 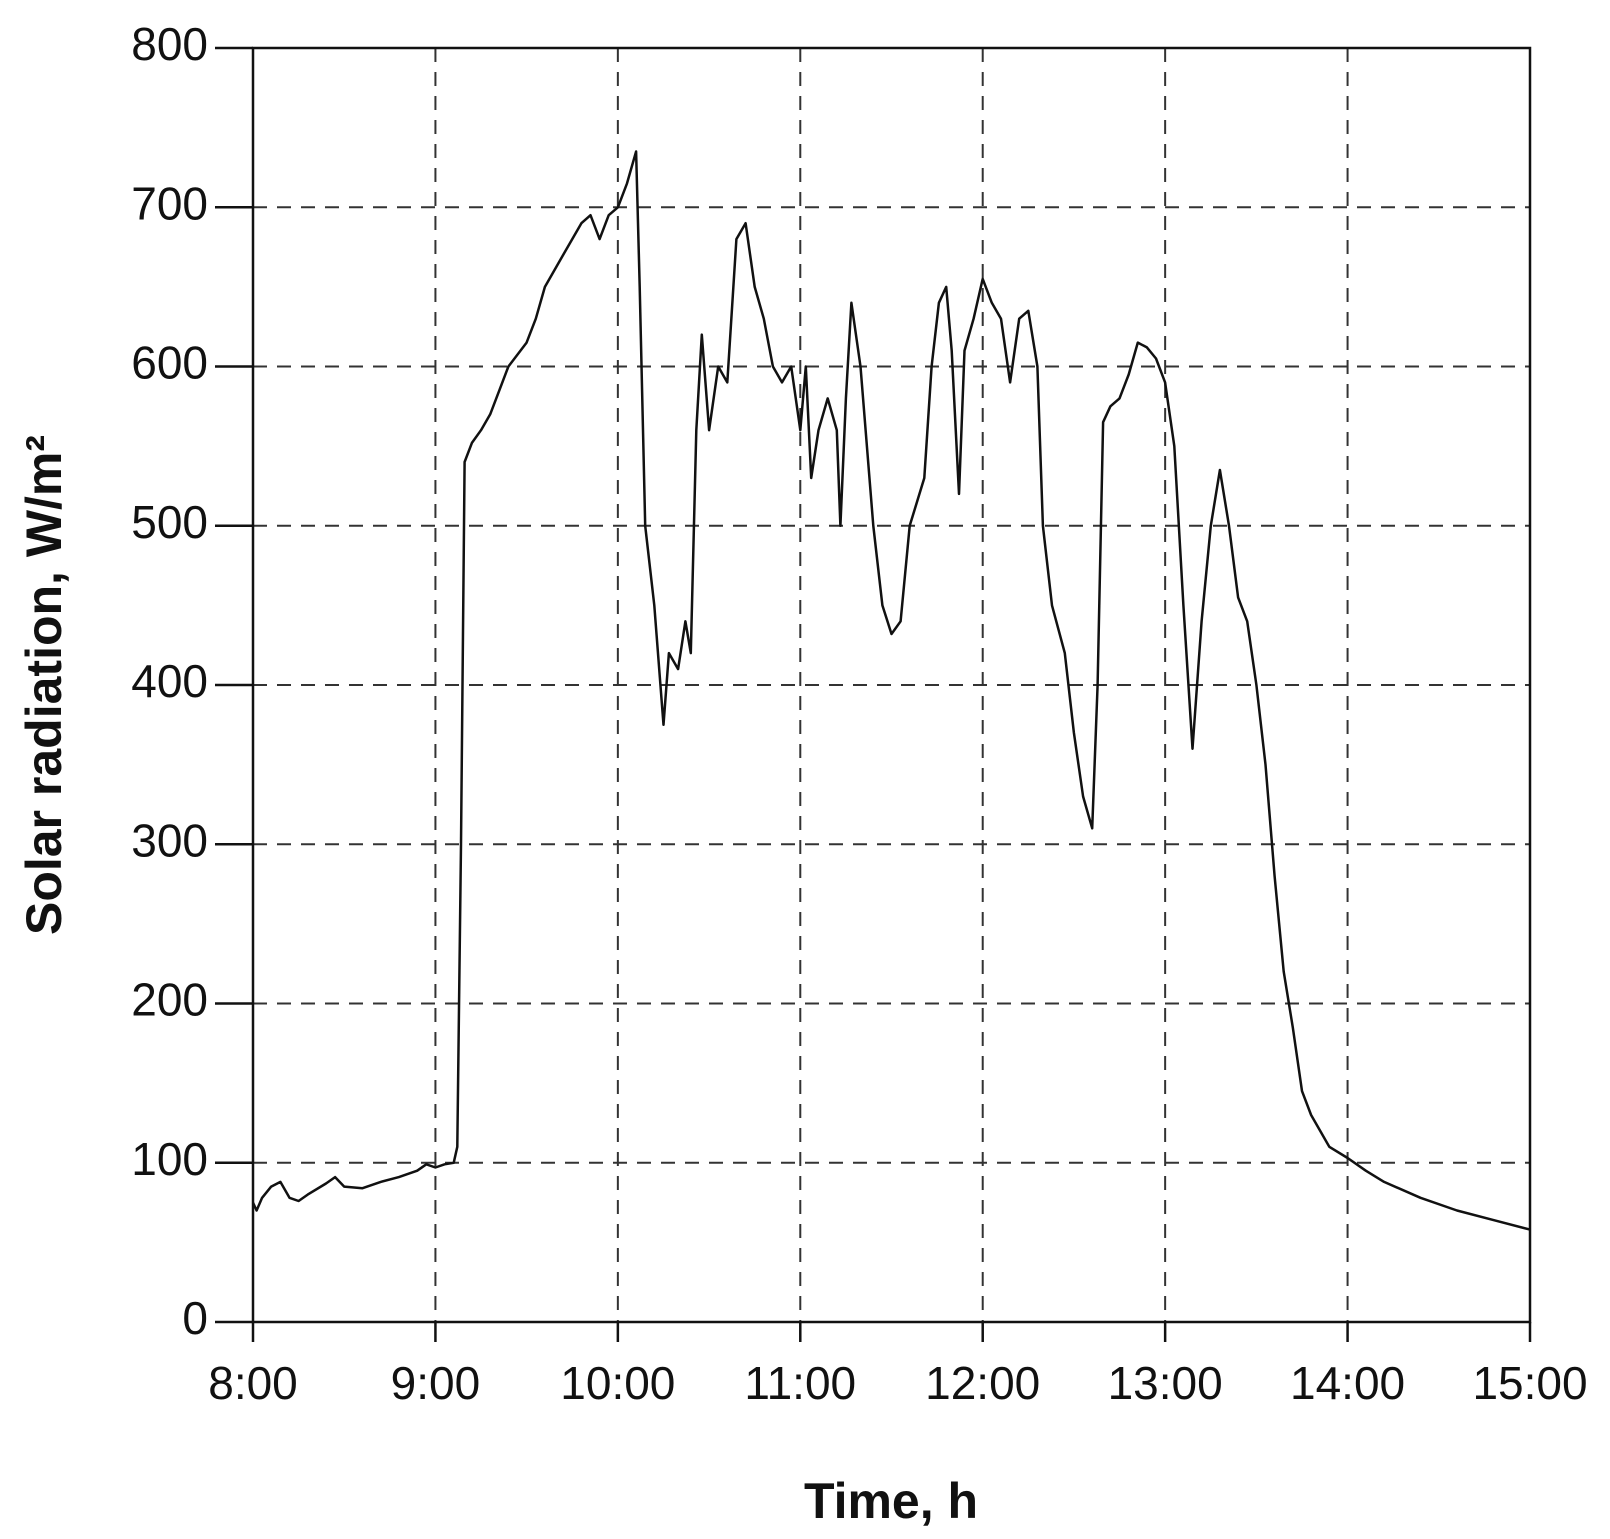 What do you see at coordinates (800, 1383) in the screenshot?
I see `x-tick-label: 11:00` at bounding box center [800, 1383].